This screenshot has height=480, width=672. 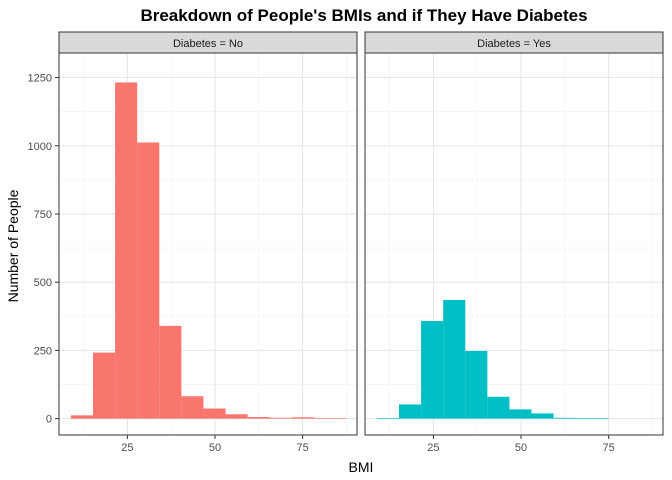 What do you see at coordinates (43, 215) in the screenshot?
I see `y-tick-label: 750` at bounding box center [43, 215].